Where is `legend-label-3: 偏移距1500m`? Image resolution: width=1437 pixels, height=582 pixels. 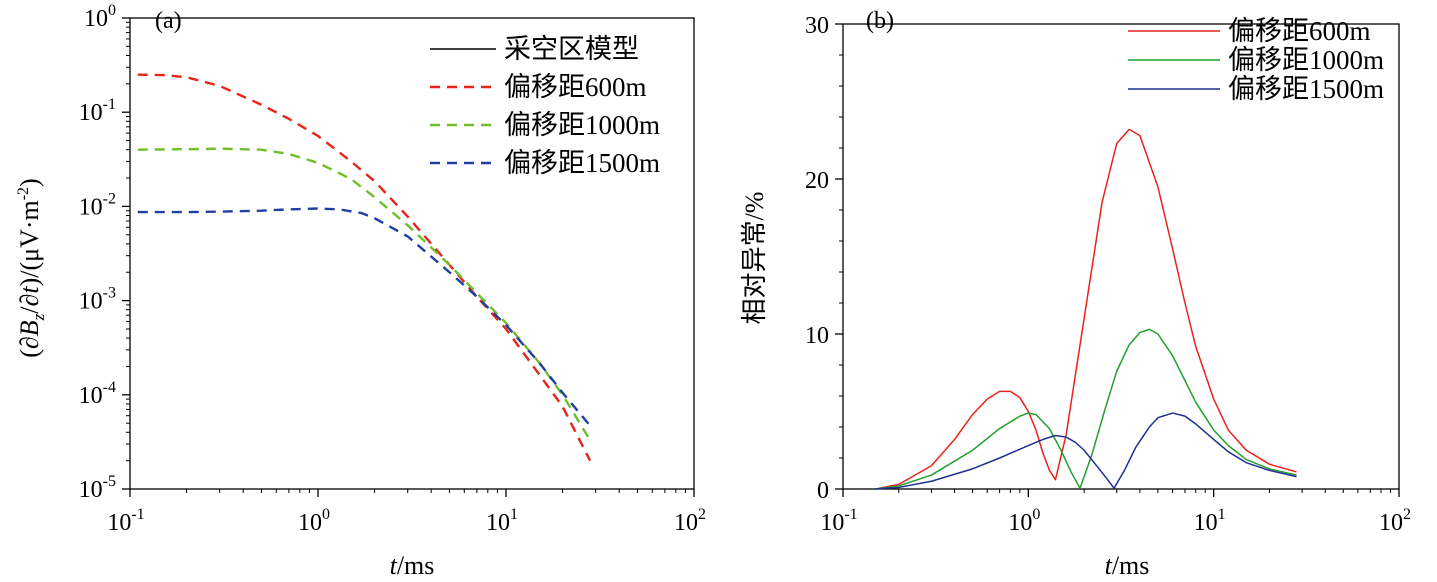 legend-label-3: 偏移距1500m is located at coordinates (582, 163).